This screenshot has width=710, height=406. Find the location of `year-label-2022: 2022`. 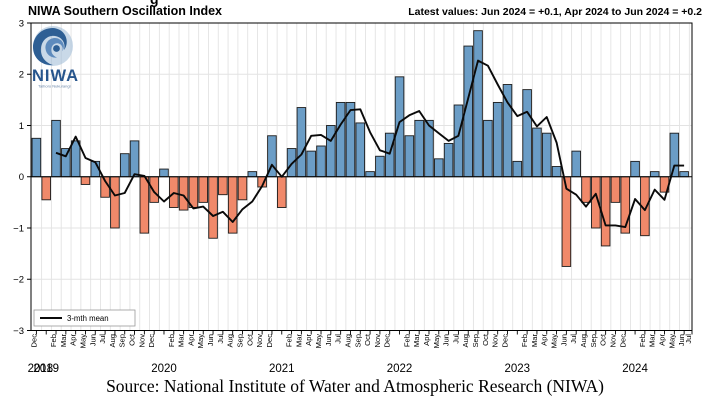

year-label-2022: 2022 is located at coordinates (400, 369).